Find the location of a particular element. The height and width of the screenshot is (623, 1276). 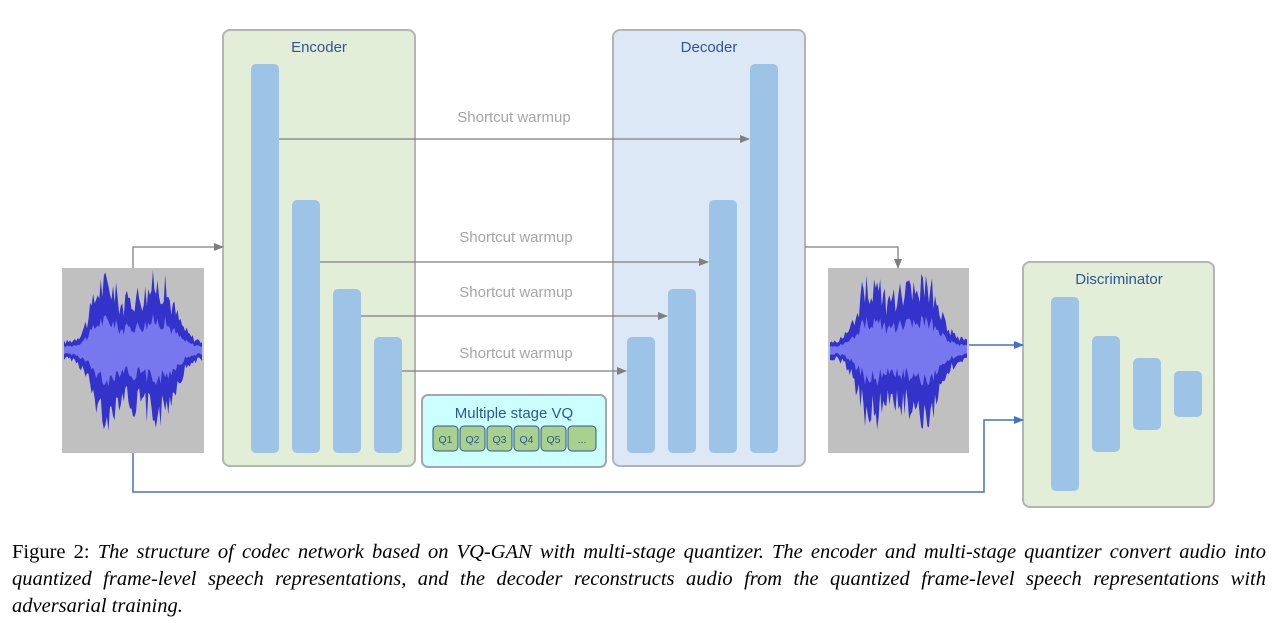

discriminator-module: Discriminator is located at coordinates (1118, 384).